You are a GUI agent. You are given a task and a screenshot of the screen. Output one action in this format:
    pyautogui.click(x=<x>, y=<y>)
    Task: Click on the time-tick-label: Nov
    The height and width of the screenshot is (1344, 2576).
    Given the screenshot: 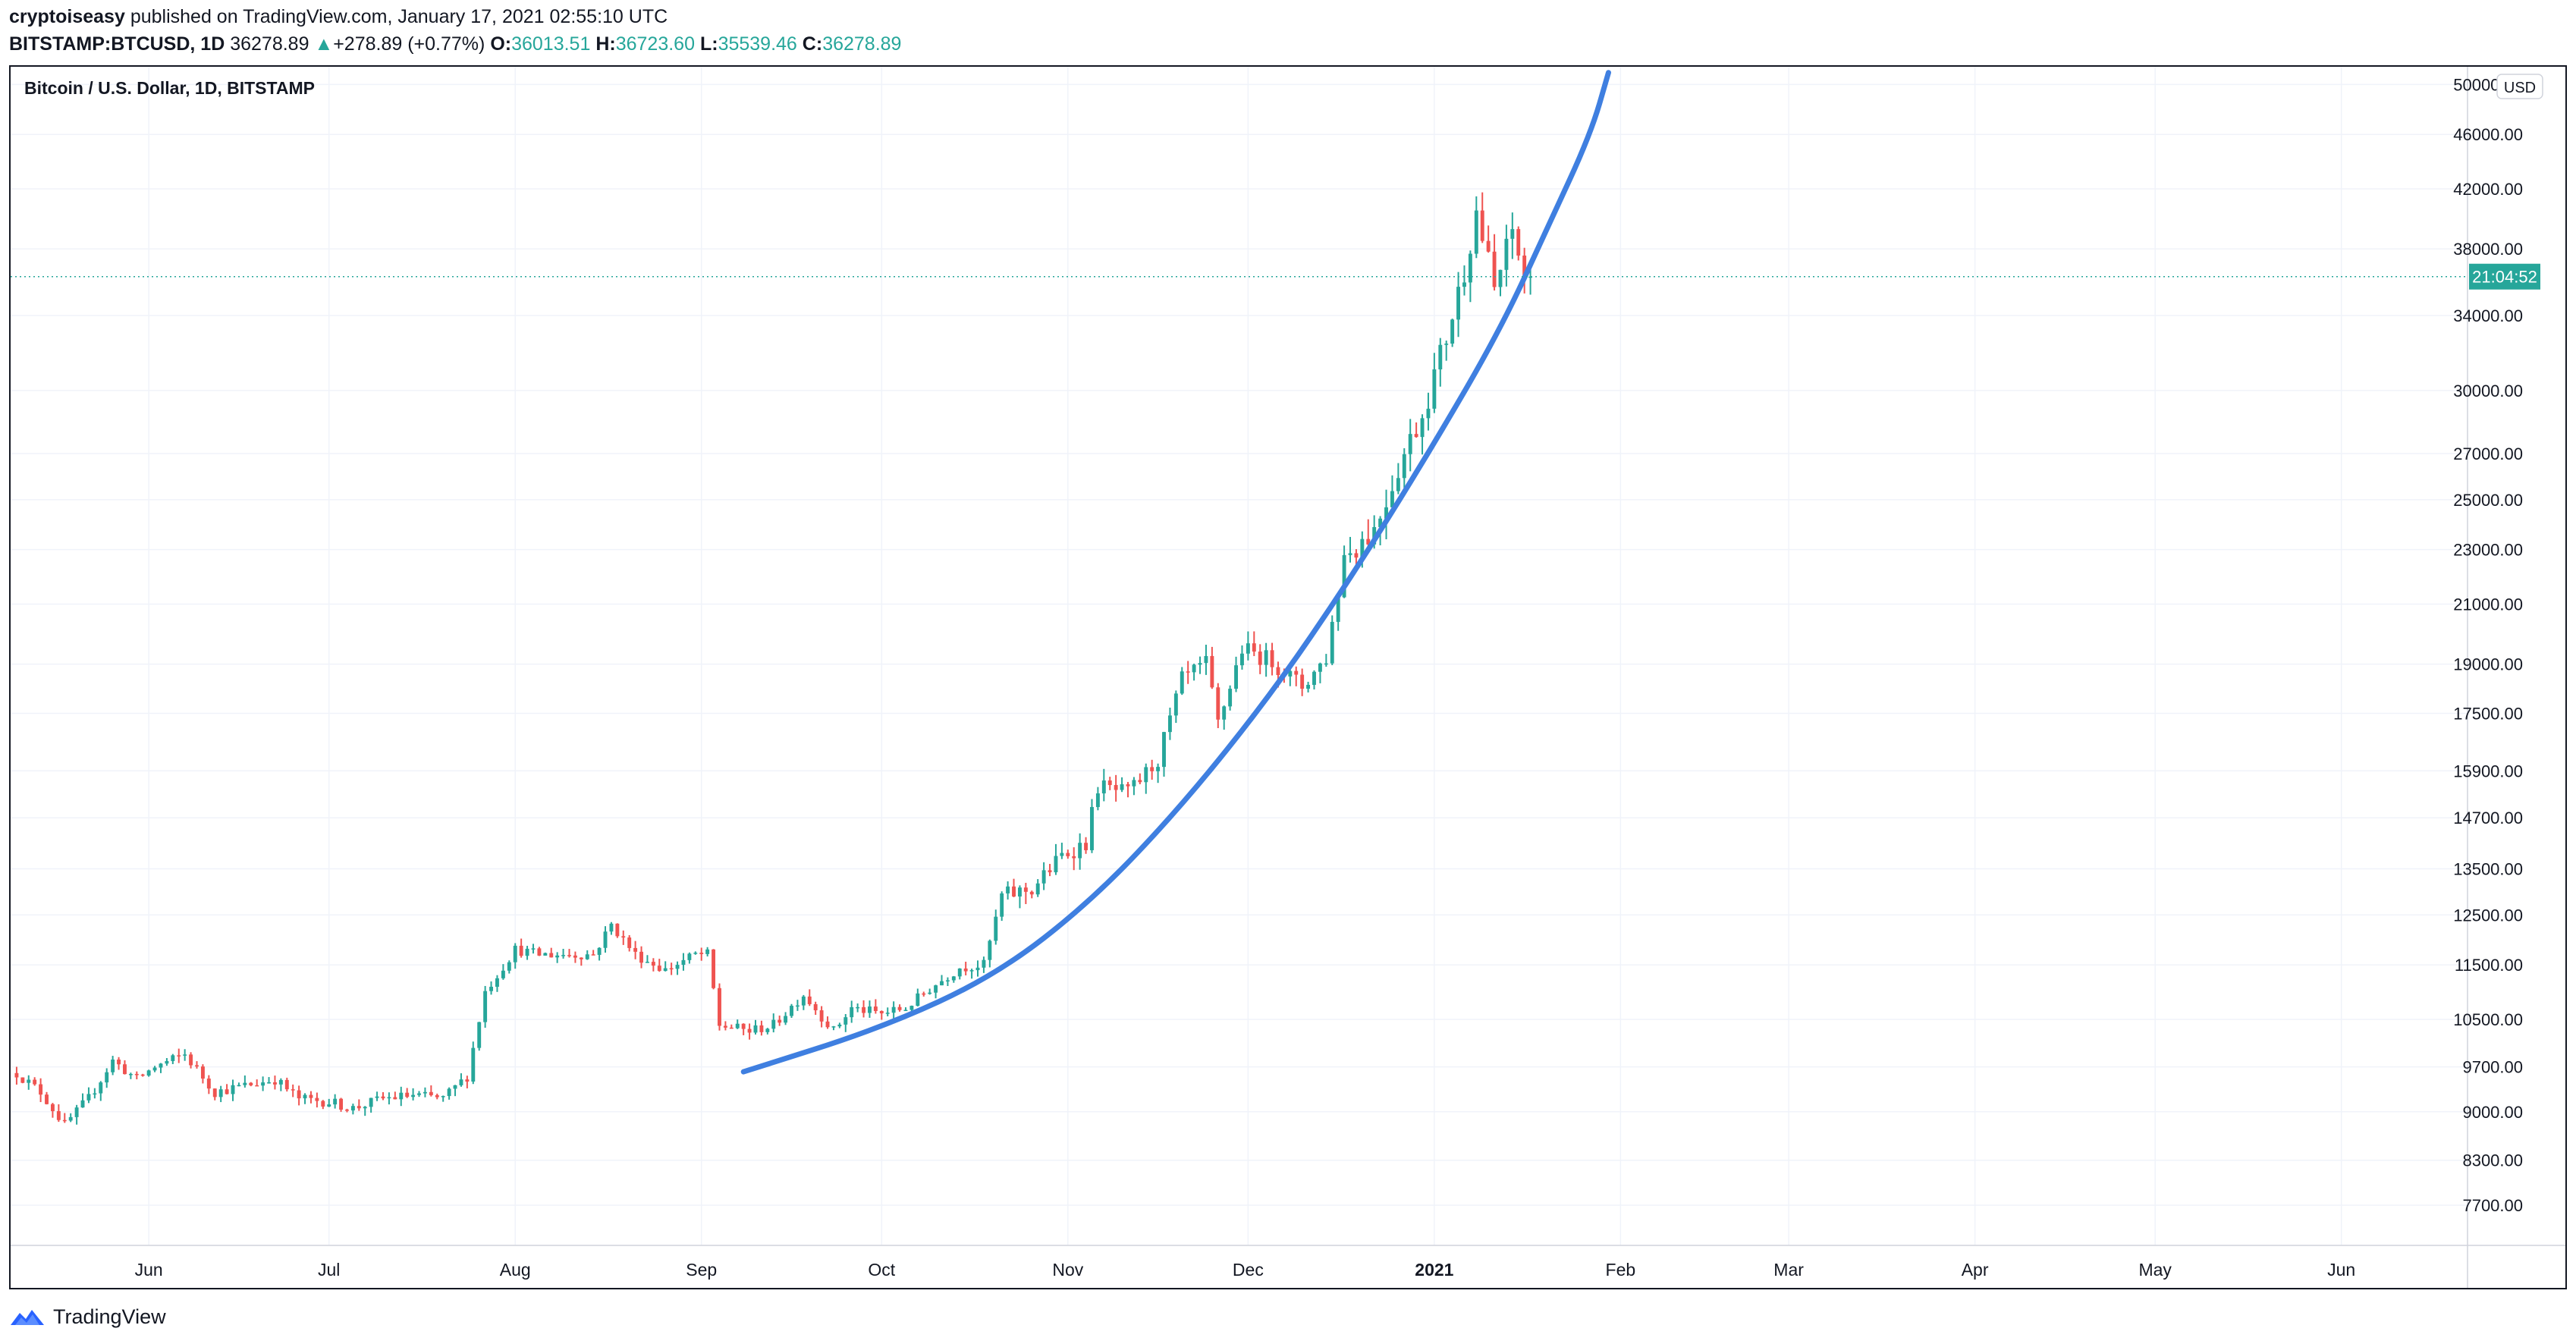 What is the action you would take?
    pyautogui.click(x=1067, y=1270)
    